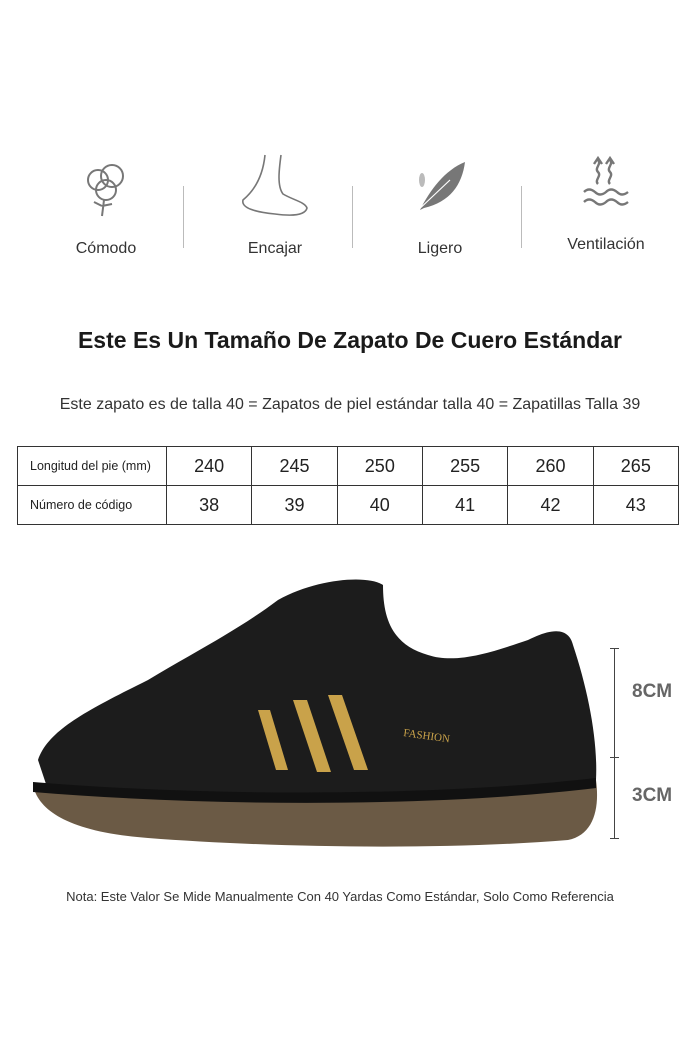  I want to click on table-cell: 42, so click(550, 505).